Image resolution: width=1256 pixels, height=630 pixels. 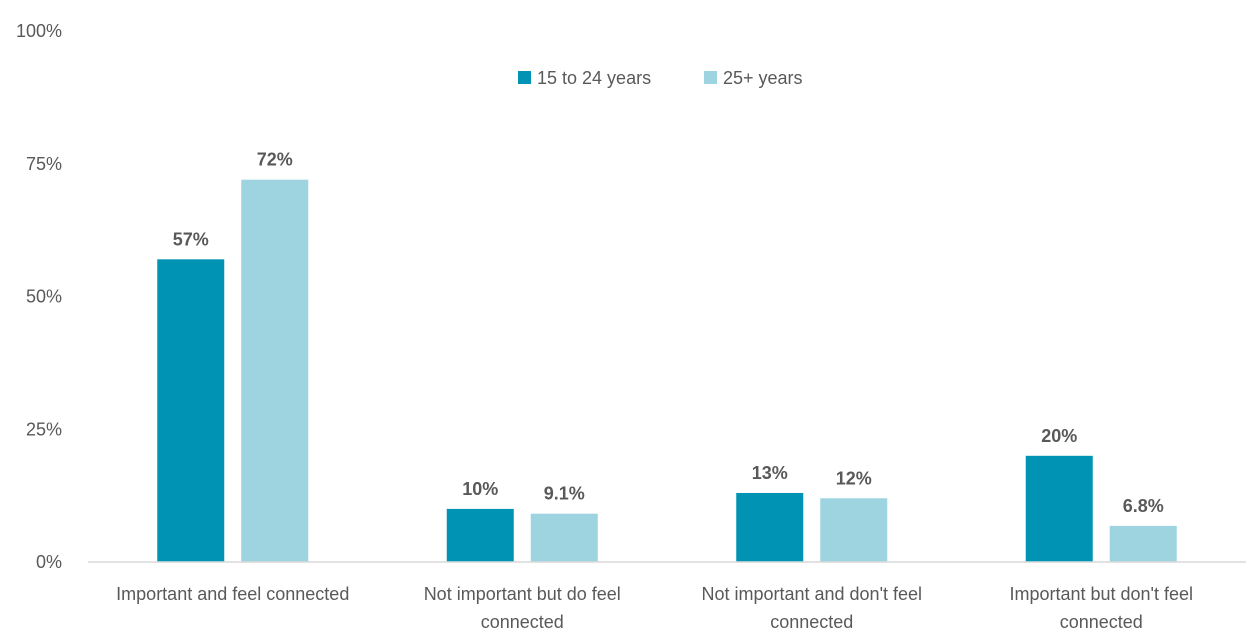 I want to click on y-axis: 0% 25% 50% 75% 100%, so click(x=39, y=296).